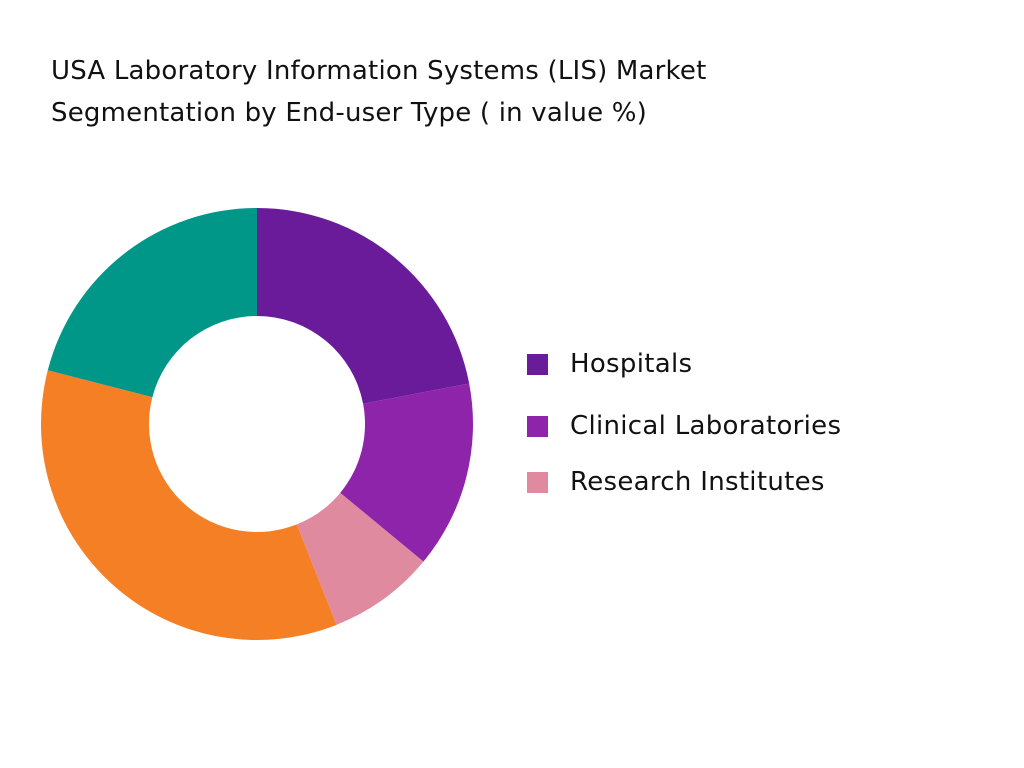 Image resolution: width=1024 pixels, height=768 pixels. What do you see at coordinates (697, 482) in the screenshot?
I see `legend-label-research-institutes: Research Institutes` at bounding box center [697, 482].